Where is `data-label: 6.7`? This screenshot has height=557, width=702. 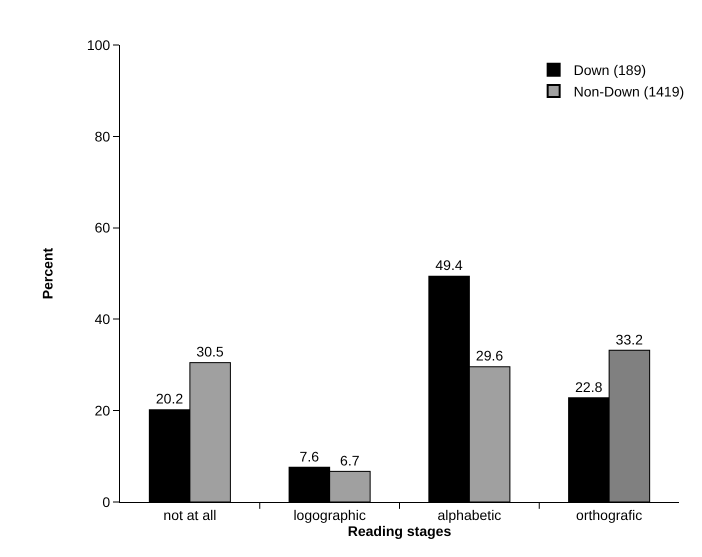
data-label: 6.7 is located at coordinates (350, 460).